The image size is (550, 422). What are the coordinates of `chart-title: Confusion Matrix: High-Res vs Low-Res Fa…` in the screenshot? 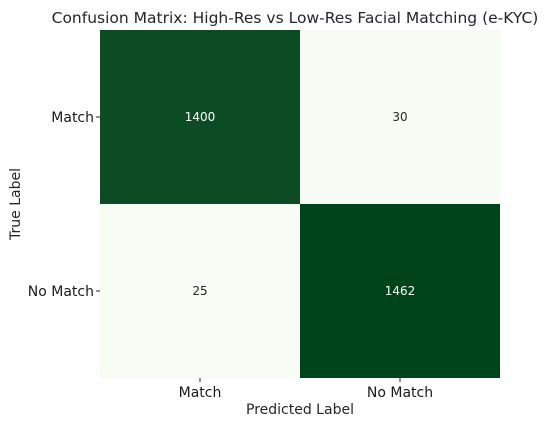 It's located at (295, 18).